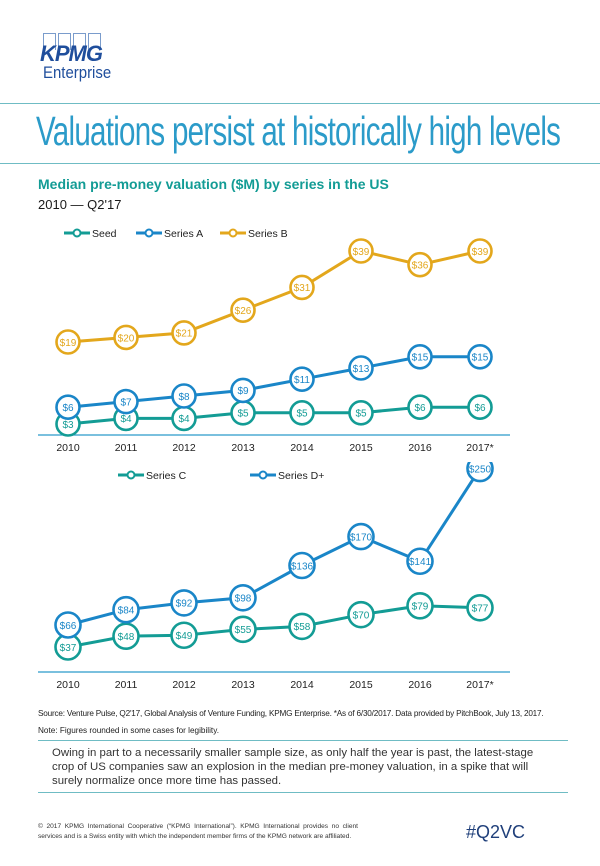 This screenshot has width=600, height=866. Describe the element at coordinates (74, 41) in the screenshot. I see `logo-boxes-icon` at that location.